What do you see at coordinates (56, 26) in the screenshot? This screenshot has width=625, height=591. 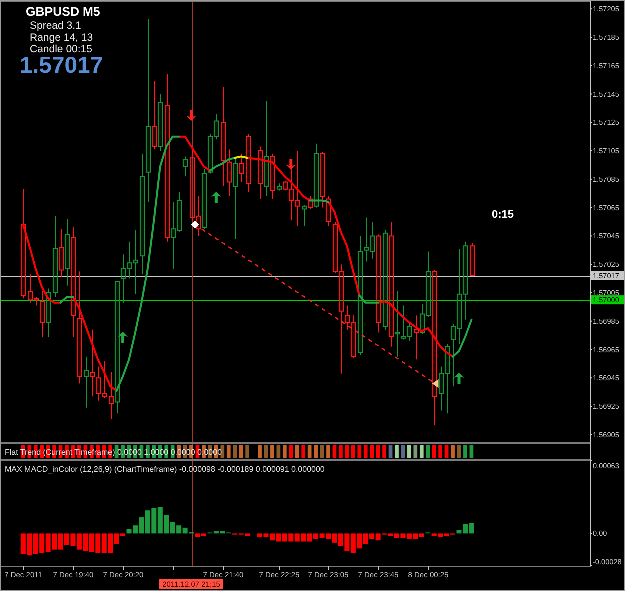 I see `annotation: Spread 3.1` at bounding box center [56, 26].